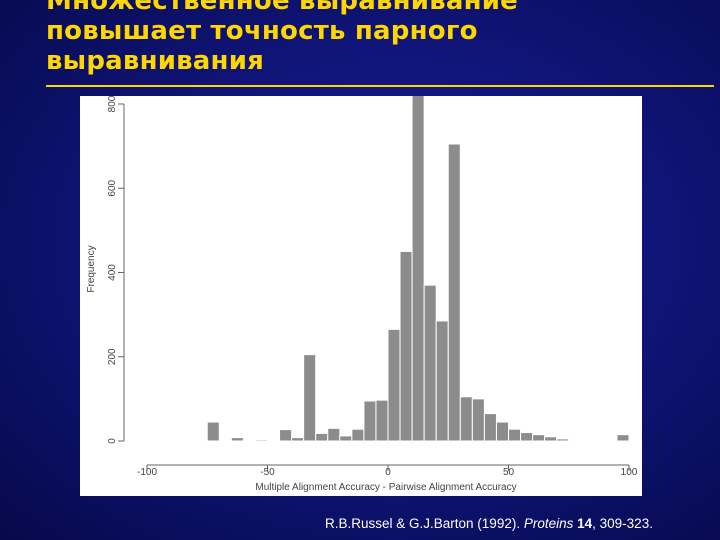 The width and height of the screenshot is (720, 540). Describe the element at coordinates (112, 187) in the screenshot. I see `y-tick-label: 600` at that location.